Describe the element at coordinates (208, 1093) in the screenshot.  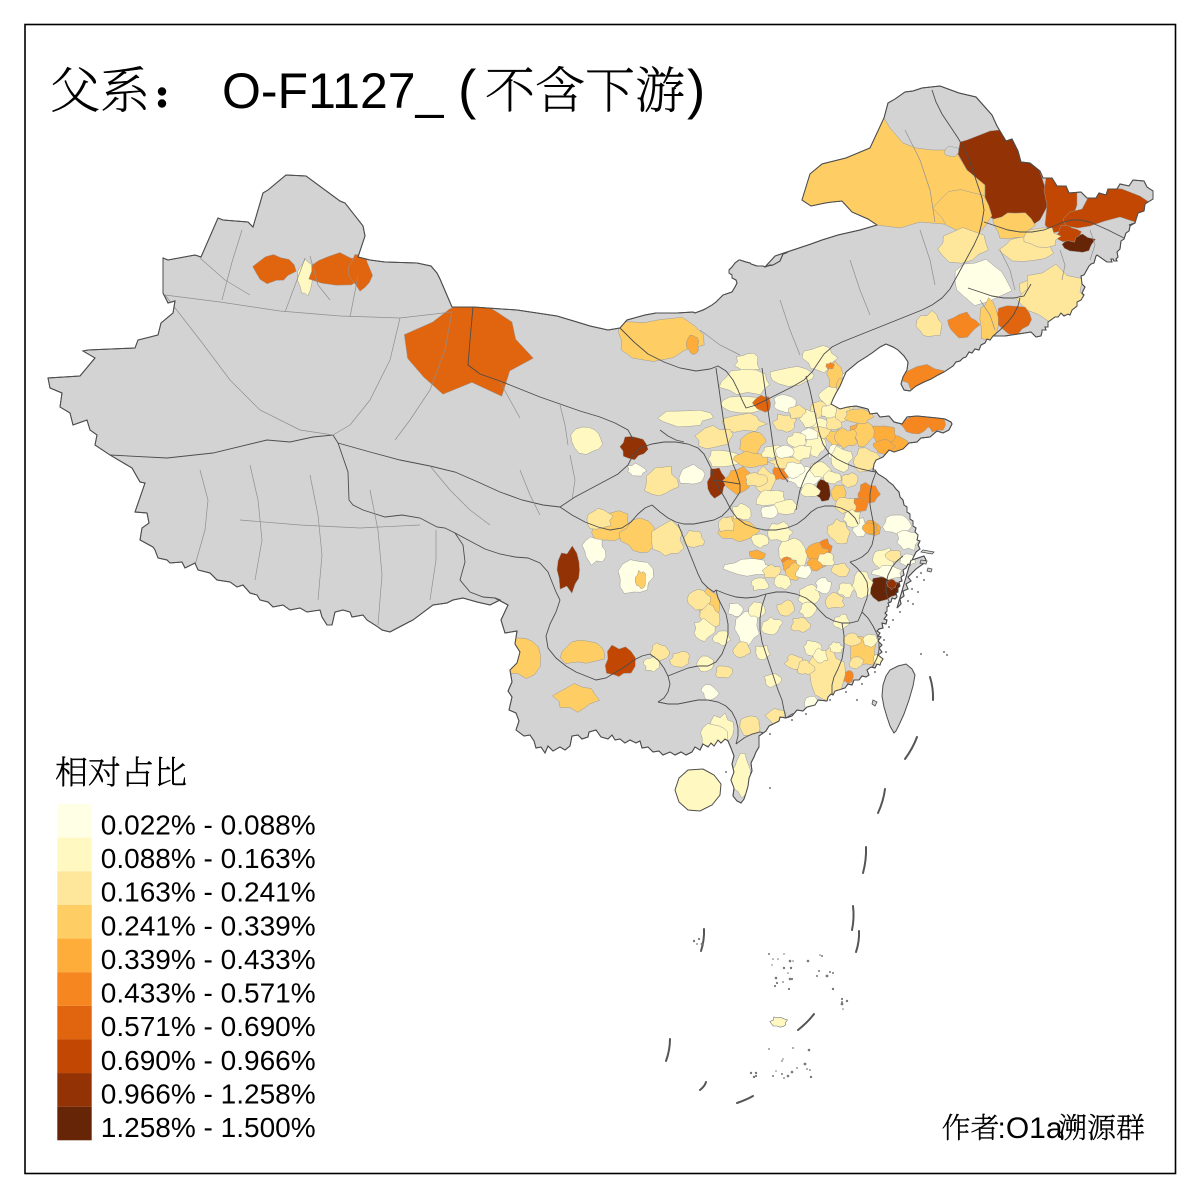
I see `svg-text: 0.966% - 1.258%` at that location.